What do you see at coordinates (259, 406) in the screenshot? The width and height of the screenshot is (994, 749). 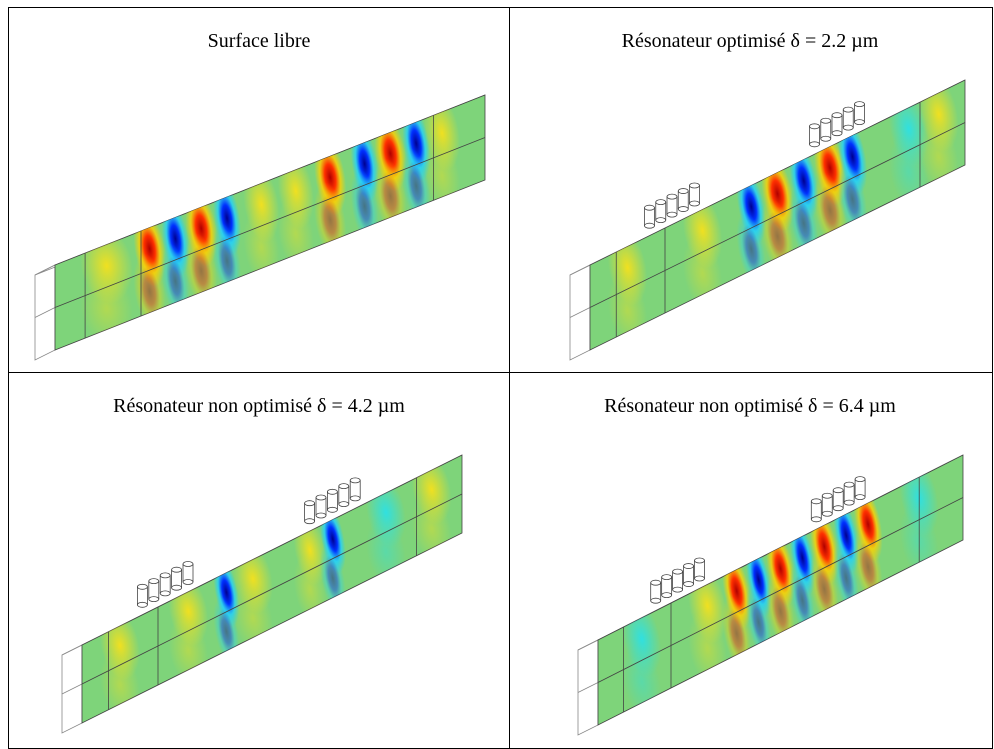 I see `panel-title: Résonateur non optimisé δ = 4.2 µm` at bounding box center [259, 406].